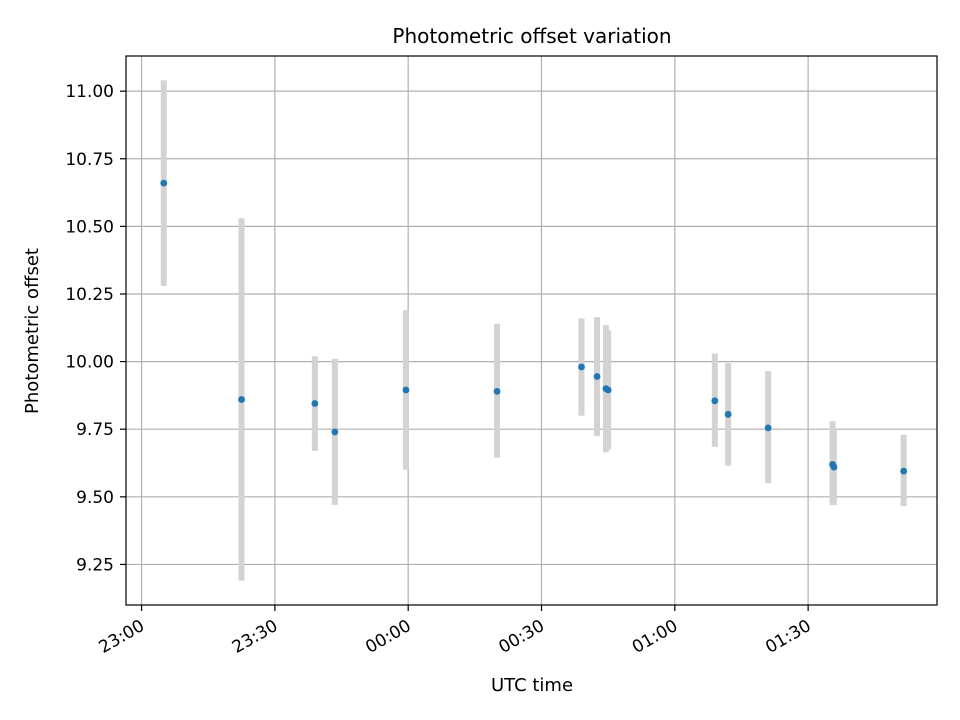  Describe the element at coordinates (89, 227) in the screenshot. I see `y-tick-label: 10.50` at that location.